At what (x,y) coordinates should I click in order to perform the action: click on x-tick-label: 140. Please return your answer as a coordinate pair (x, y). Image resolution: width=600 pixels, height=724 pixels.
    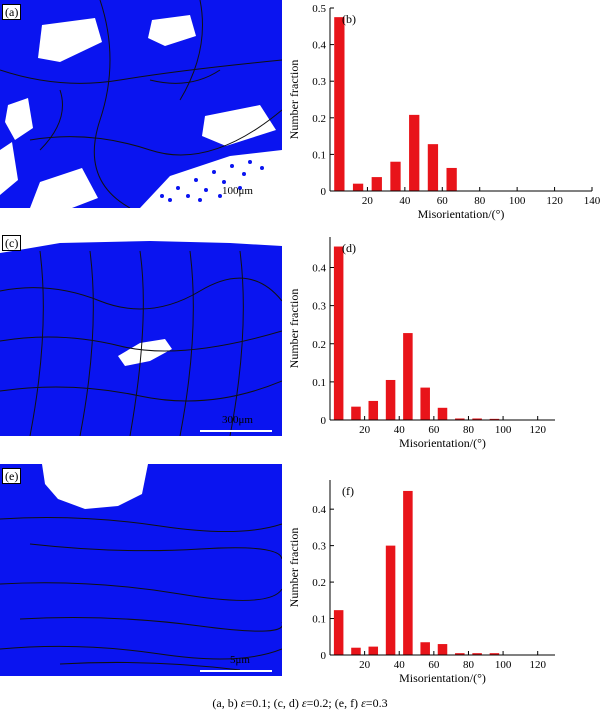
    Looking at the image, I should click on (592, 201).